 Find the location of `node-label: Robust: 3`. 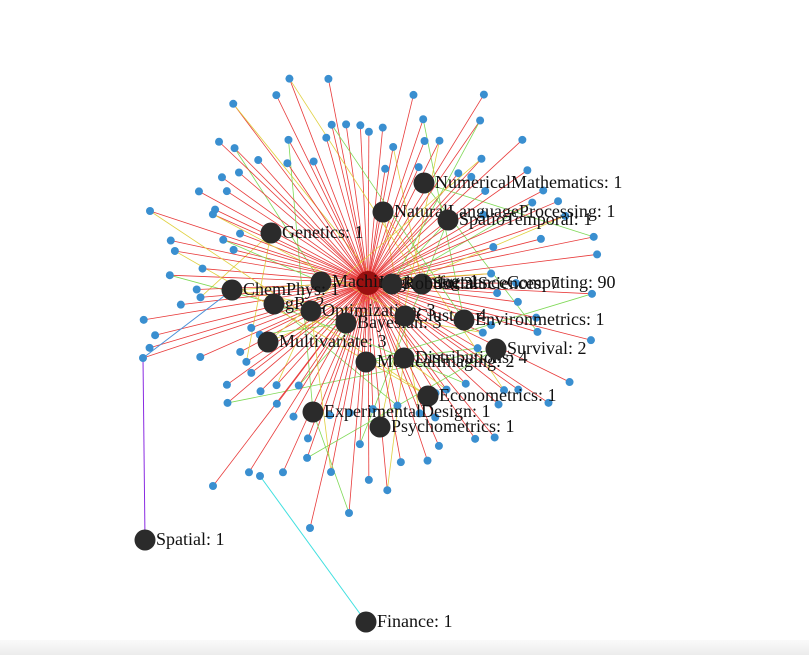

node-label: Robust: 3 is located at coordinates (438, 283).